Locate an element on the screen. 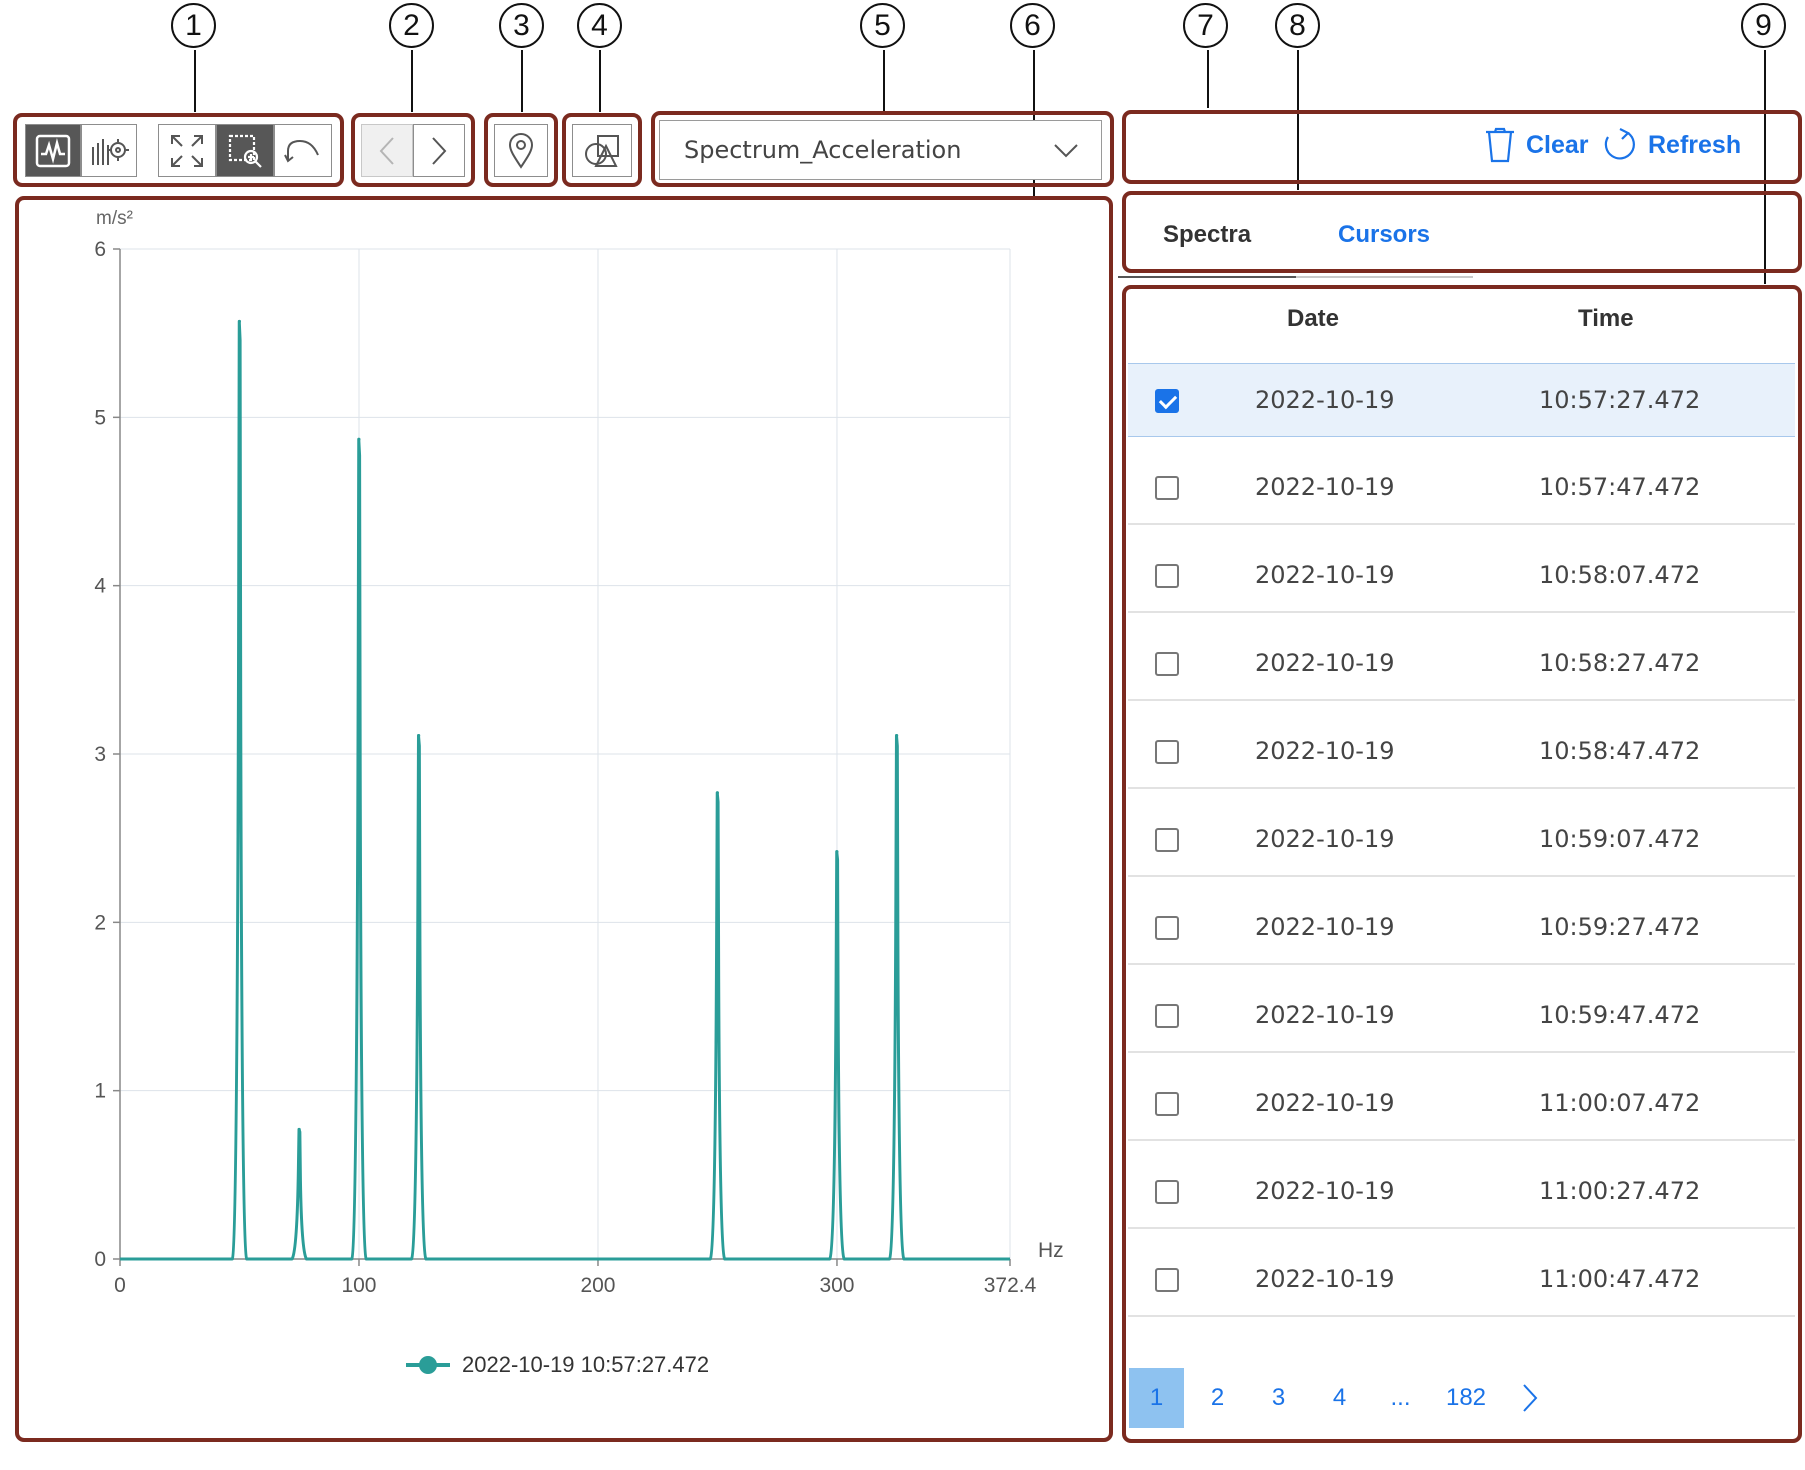 The image size is (1805, 1470). column-header-date: Date is located at coordinates (1313, 318).